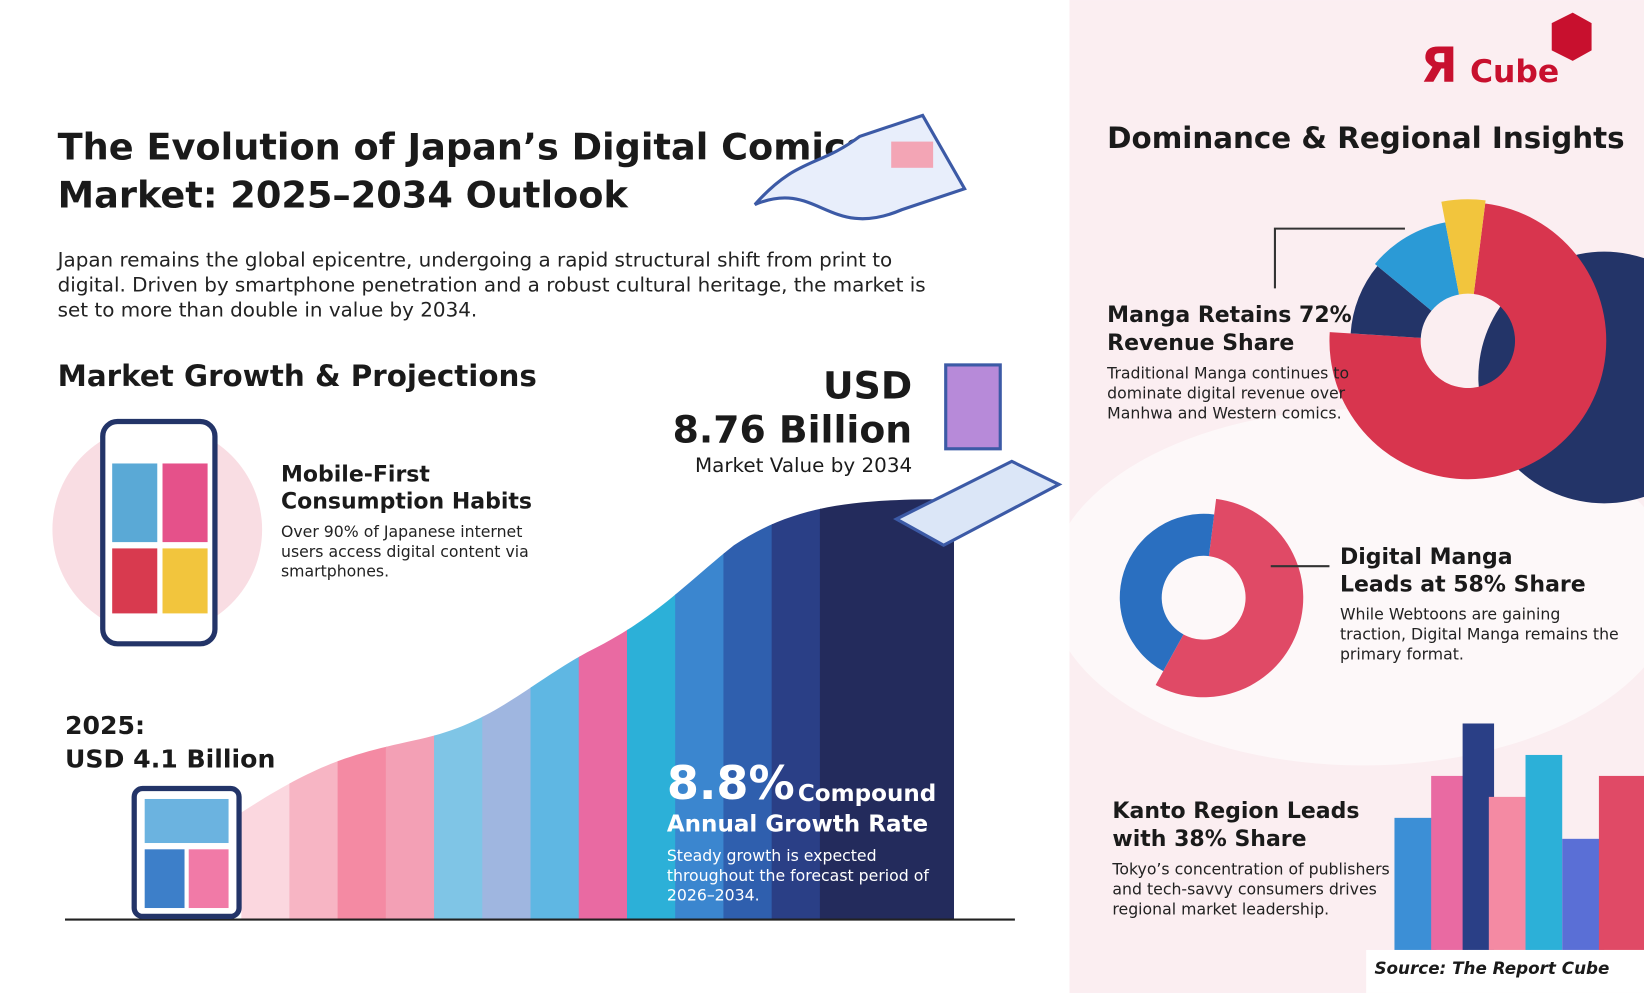  I want to click on card-body: users access digital content via, so click(405, 551).